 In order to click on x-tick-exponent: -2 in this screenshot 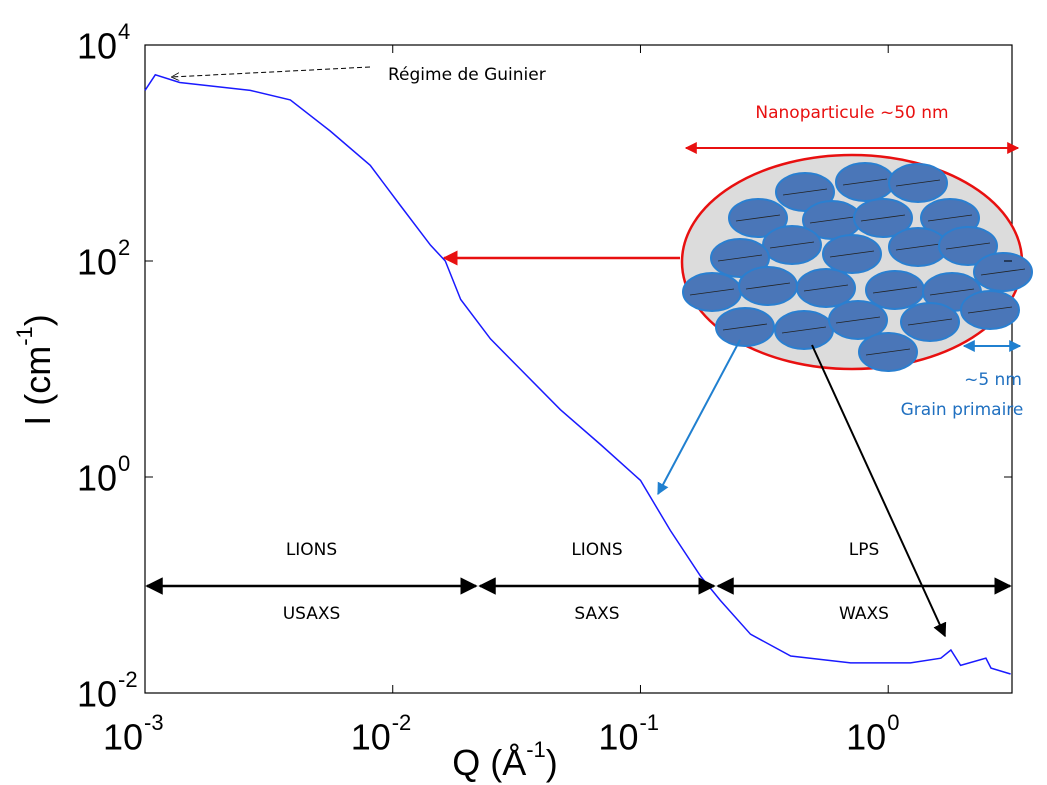, I will do `click(402, 722)`.